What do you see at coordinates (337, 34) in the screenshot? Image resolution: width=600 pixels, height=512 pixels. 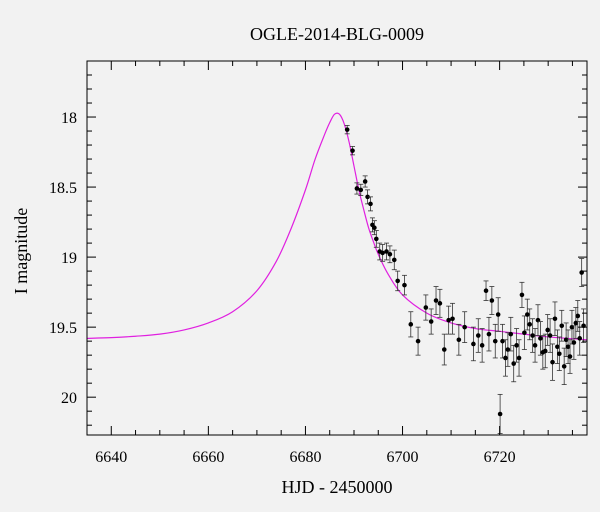 I see `chart-title: OGLE-2014-BLG-0009` at bounding box center [337, 34].